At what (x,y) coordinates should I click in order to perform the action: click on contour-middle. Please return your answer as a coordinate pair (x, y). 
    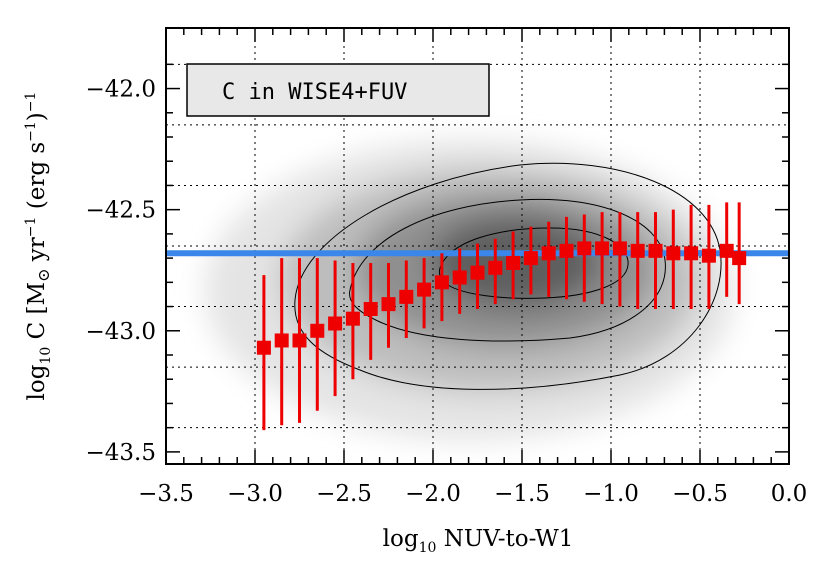
    Looking at the image, I should click on (507, 270).